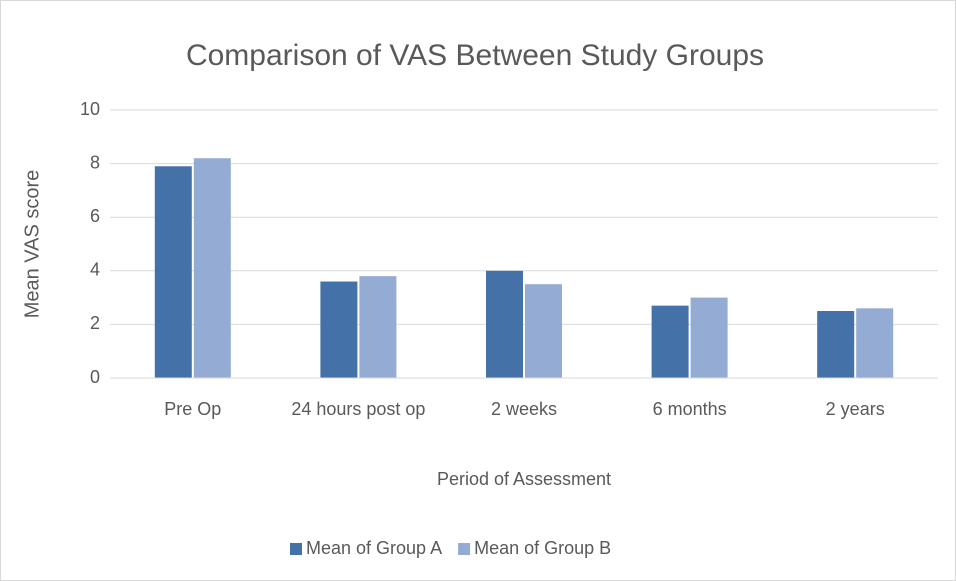 The height and width of the screenshot is (581, 956). What do you see at coordinates (374, 548) in the screenshot?
I see `legend-label: Mean of Group A` at bounding box center [374, 548].